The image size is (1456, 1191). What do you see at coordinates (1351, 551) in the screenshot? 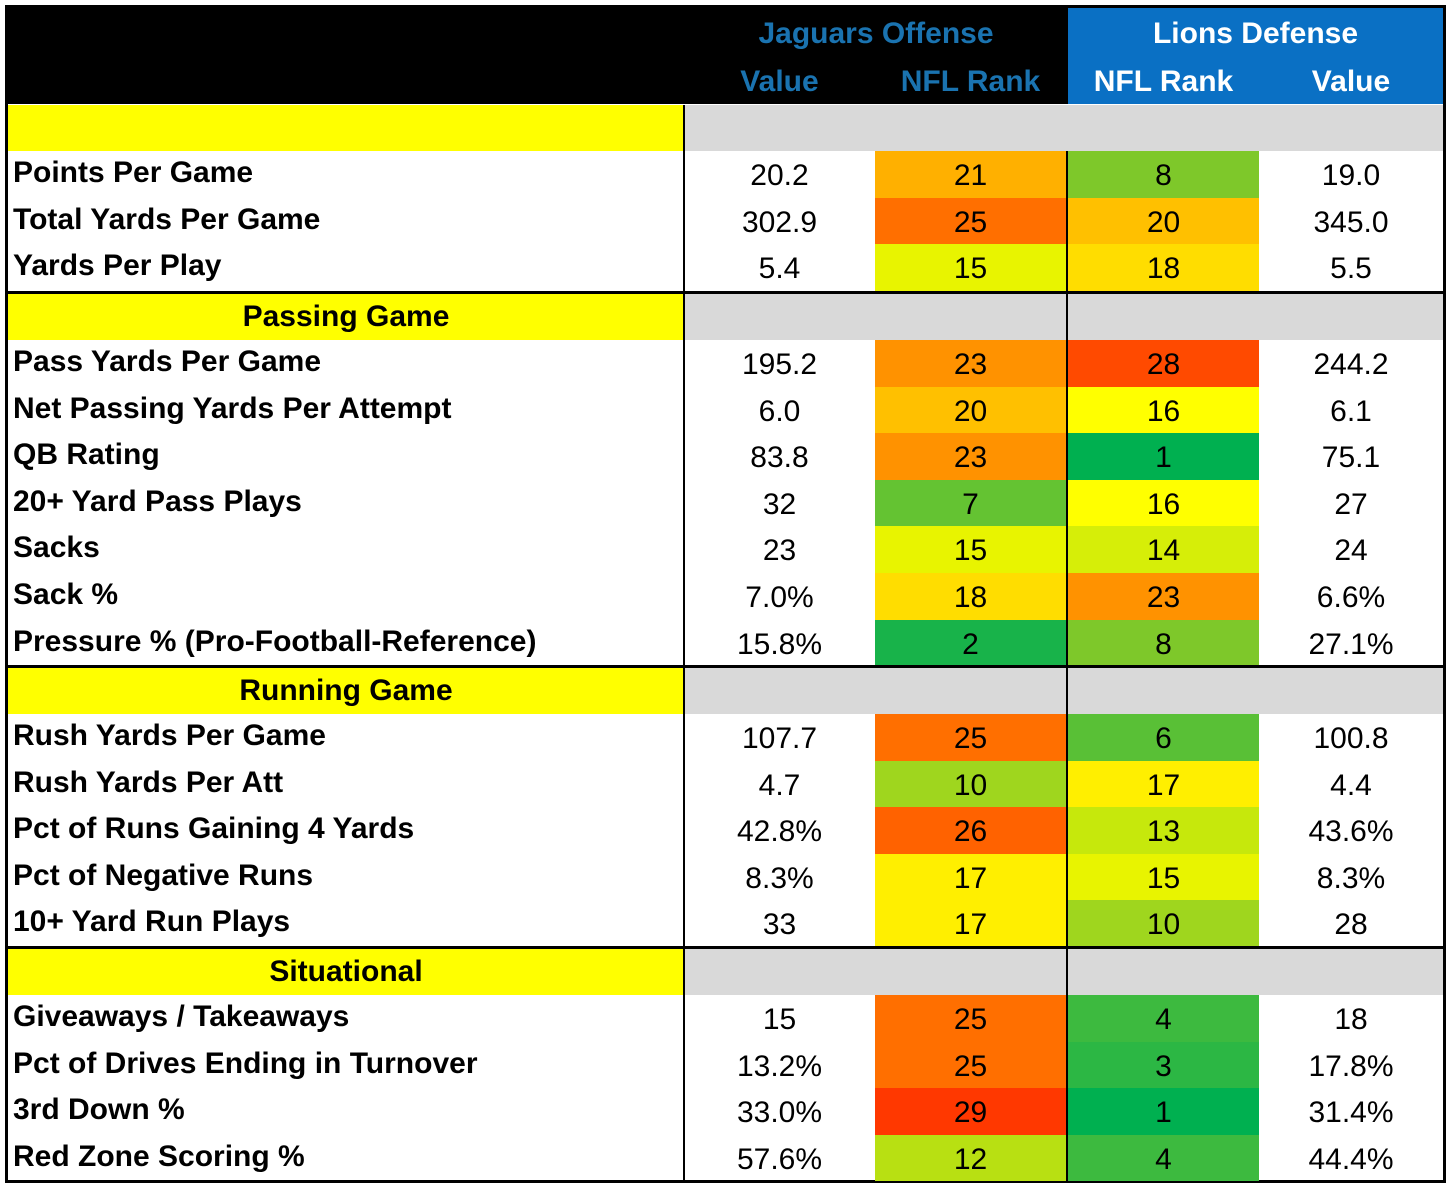
I see `defense-value: 24` at bounding box center [1351, 551].